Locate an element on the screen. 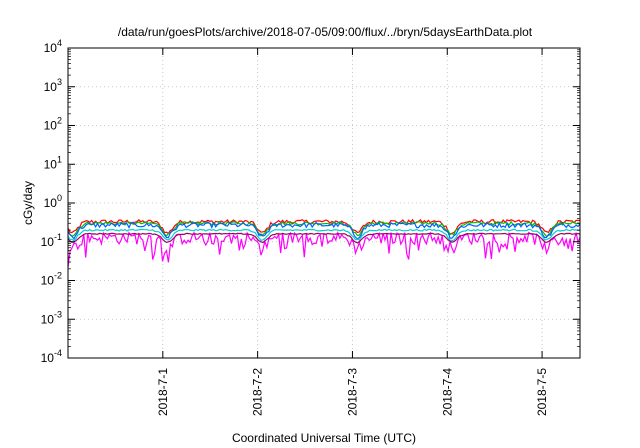  y-tick-label: 10² is located at coordinates (53, 124).